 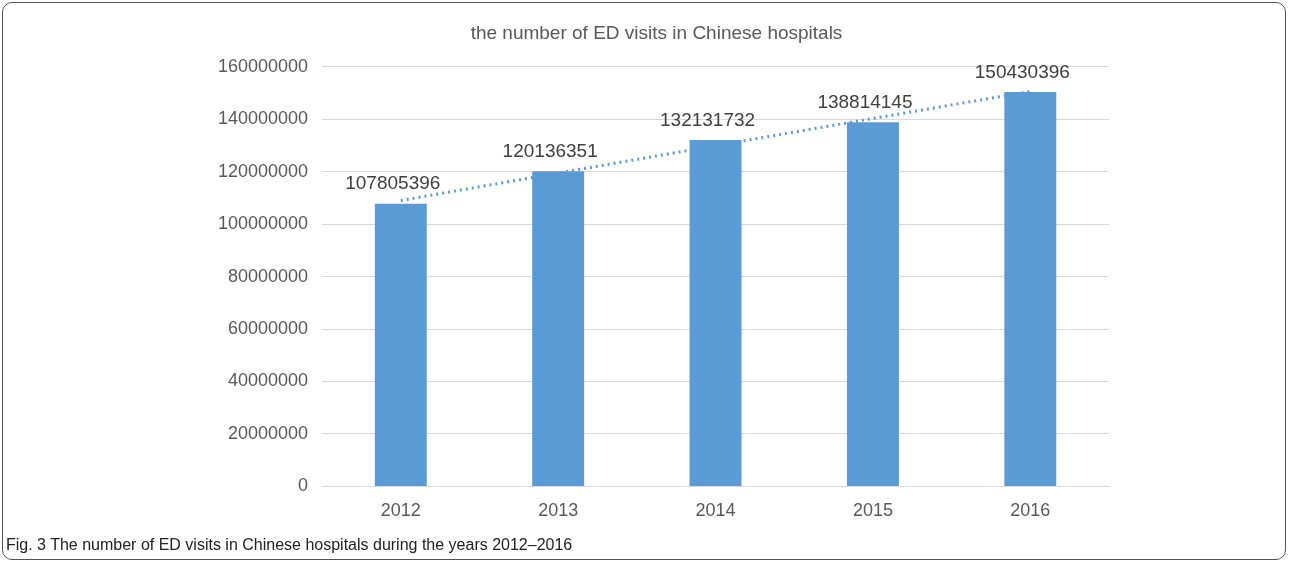 What do you see at coordinates (550, 151) in the screenshot?
I see `data-label: 120136351` at bounding box center [550, 151].